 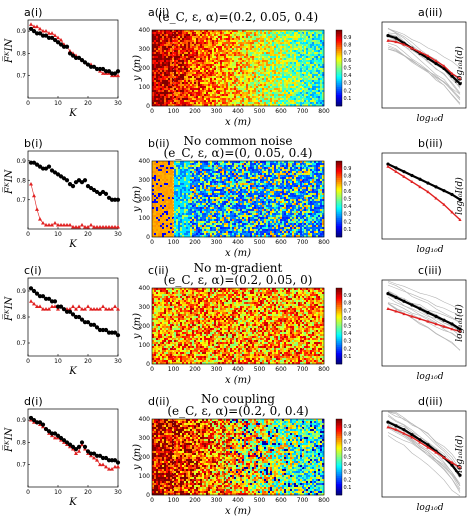 I want to click on x-tick-label: 10, so click(x=58, y=234).